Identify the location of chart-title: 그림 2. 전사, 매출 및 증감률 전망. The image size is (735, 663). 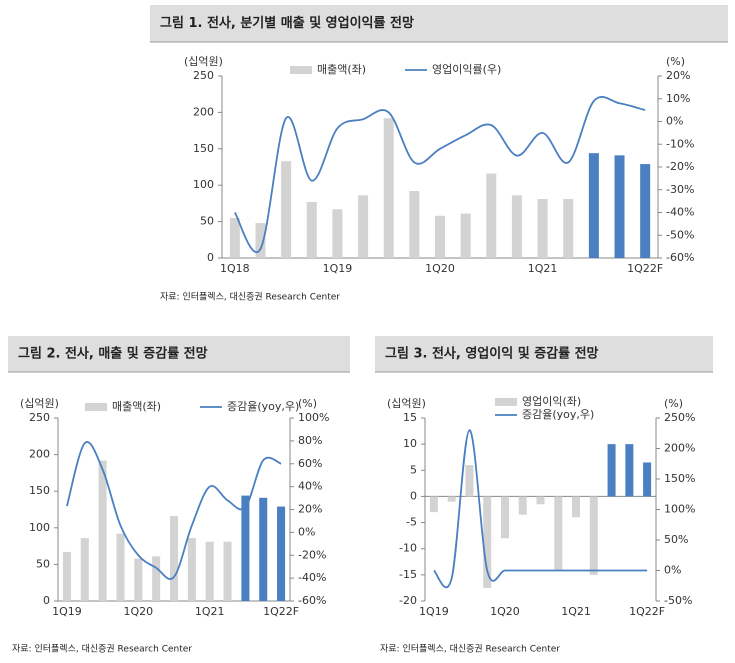
(113, 354).